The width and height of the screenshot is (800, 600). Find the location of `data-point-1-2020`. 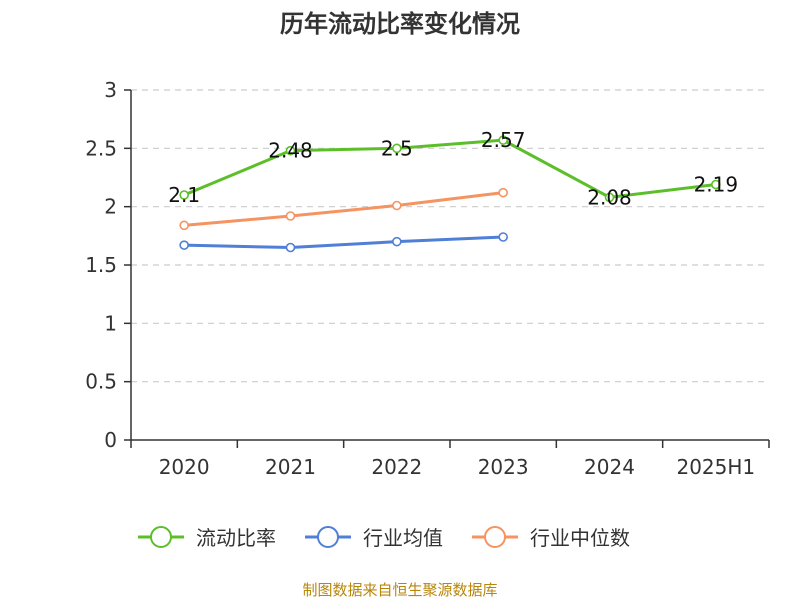

data-point-1-2020 is located at coordinates (184, 245).